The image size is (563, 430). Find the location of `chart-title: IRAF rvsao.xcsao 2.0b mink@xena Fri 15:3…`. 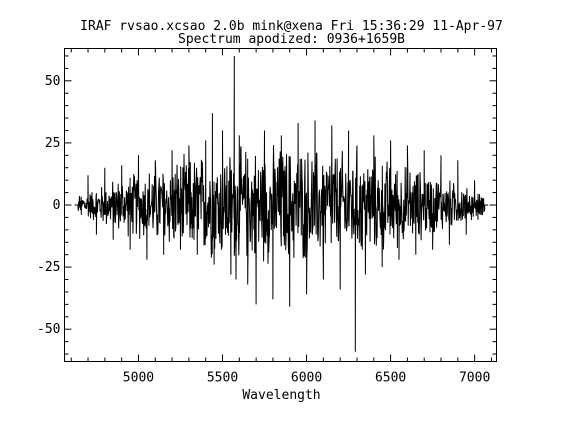

chart-title: IRAF rvsao.xcsao 2.0b mink@xena Fri 15:3… is located at coordinates (291, 26).